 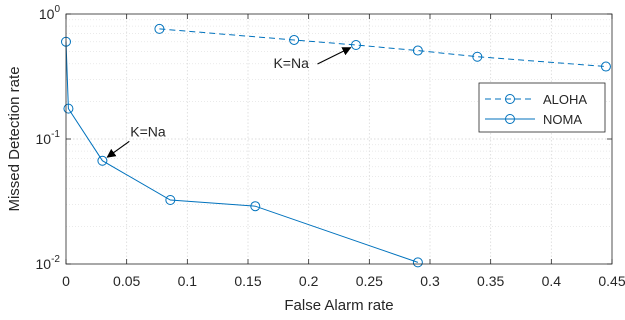 I want to click on x-tick-label: 0.2, so click(x=309, y=281).